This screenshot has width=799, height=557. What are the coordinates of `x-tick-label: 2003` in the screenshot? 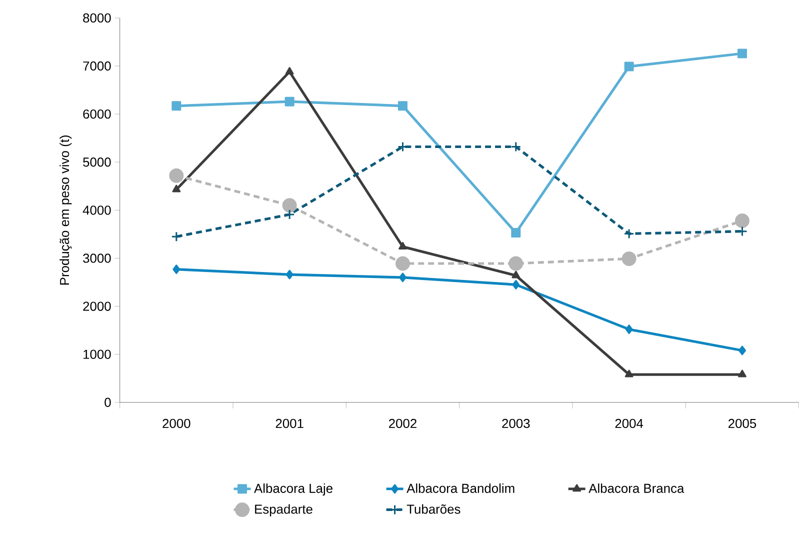 It's located at (516, 423).